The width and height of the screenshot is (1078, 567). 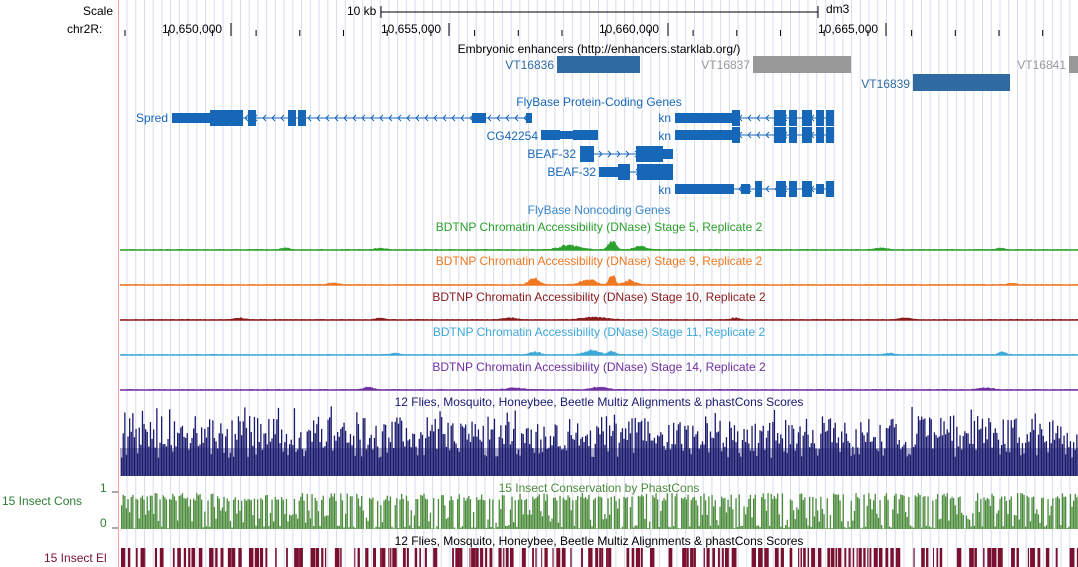 What do you see at coordinates (599, 102) in the screenshot?
I see `gene-track-title: FlyBase Protein-Coding Genes` at bounding box center [599, 102].